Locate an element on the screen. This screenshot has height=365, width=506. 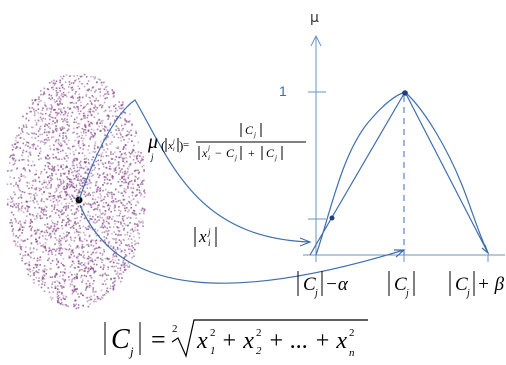
formula-numerator-sub: j is located at coordinates (254, 135).